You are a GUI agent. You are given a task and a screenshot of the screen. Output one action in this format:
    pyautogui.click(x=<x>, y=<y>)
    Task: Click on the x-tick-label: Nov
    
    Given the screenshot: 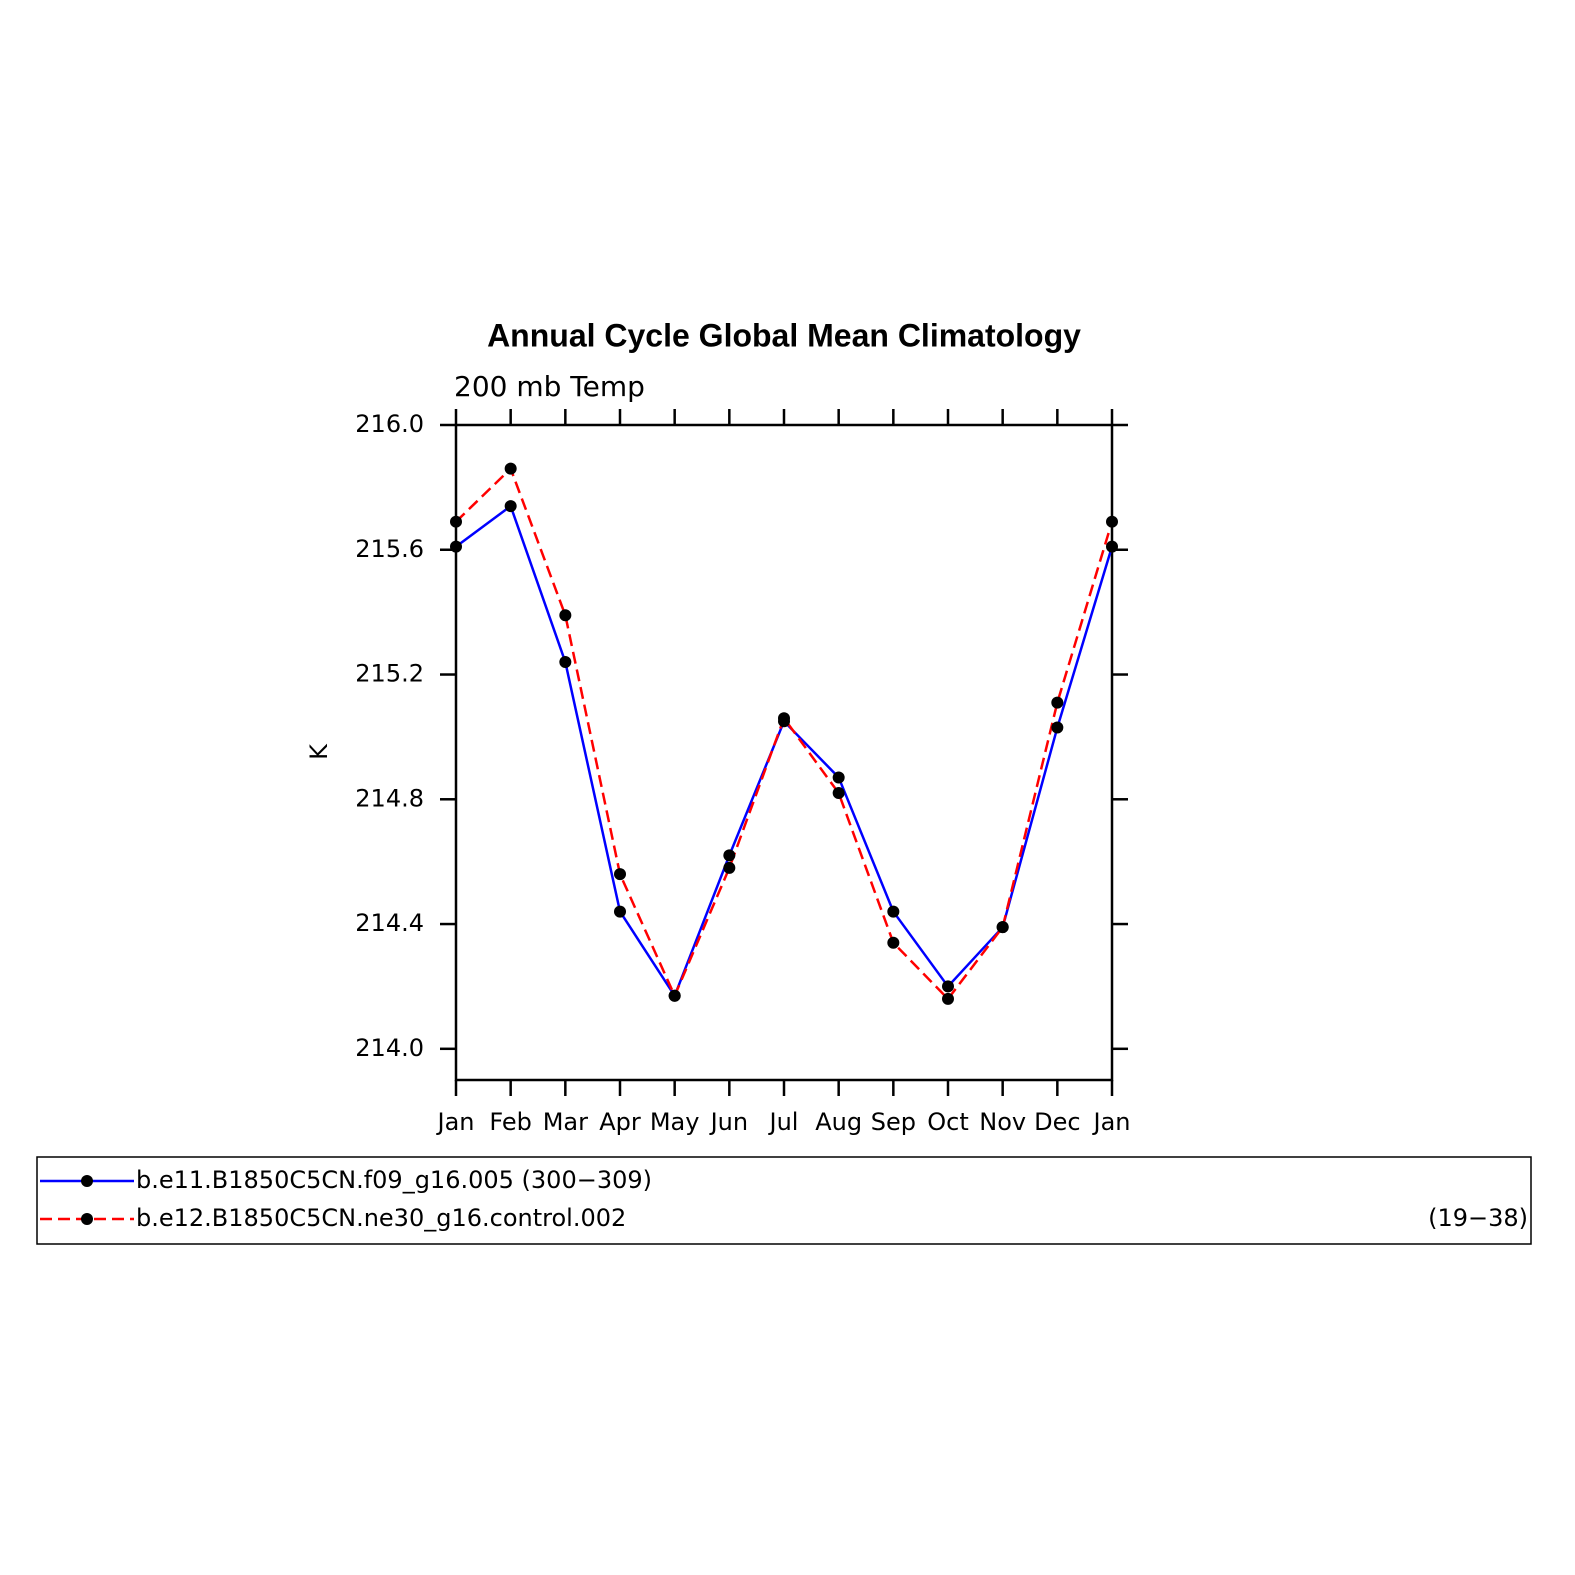 What is the action you would take?
    pyautogui.click(x=1002, y=1122)
    